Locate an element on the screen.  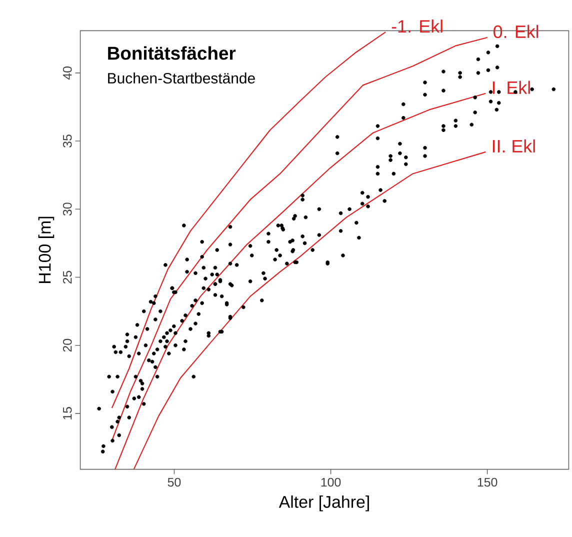
series-label: II. Ekl is located at coordinates (513, 145).